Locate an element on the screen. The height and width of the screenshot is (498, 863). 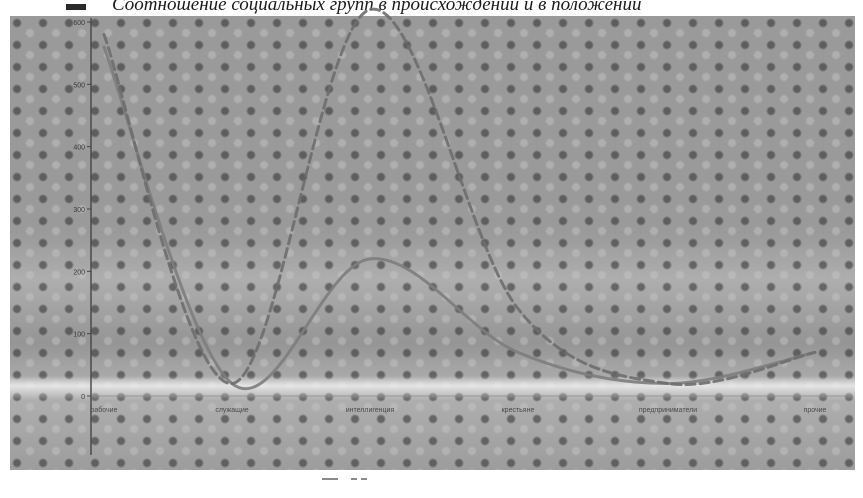
y-tick-label: 0 is located at coordinates (83, 397).